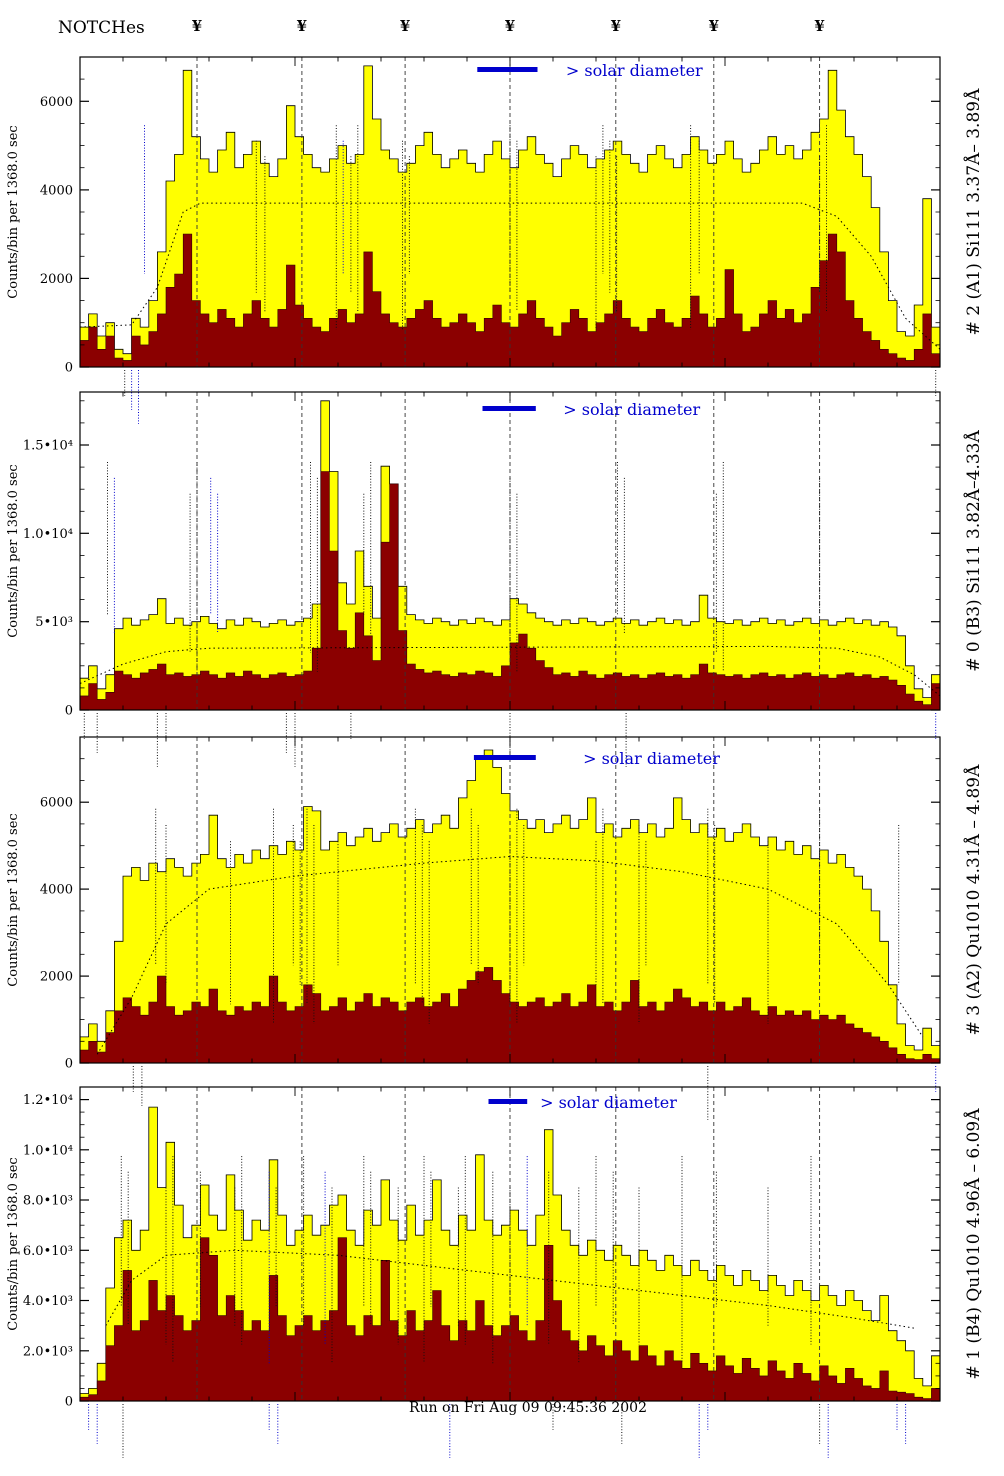 The height and width of the screenshot is (1476, 1004). What do you see at coordinates (973, 1244) in the screenshot?
I see `panel-4-title: # 1 (B4) Qu1010 4.96Å – 6.09Å` at bounding box center [973, 1244].